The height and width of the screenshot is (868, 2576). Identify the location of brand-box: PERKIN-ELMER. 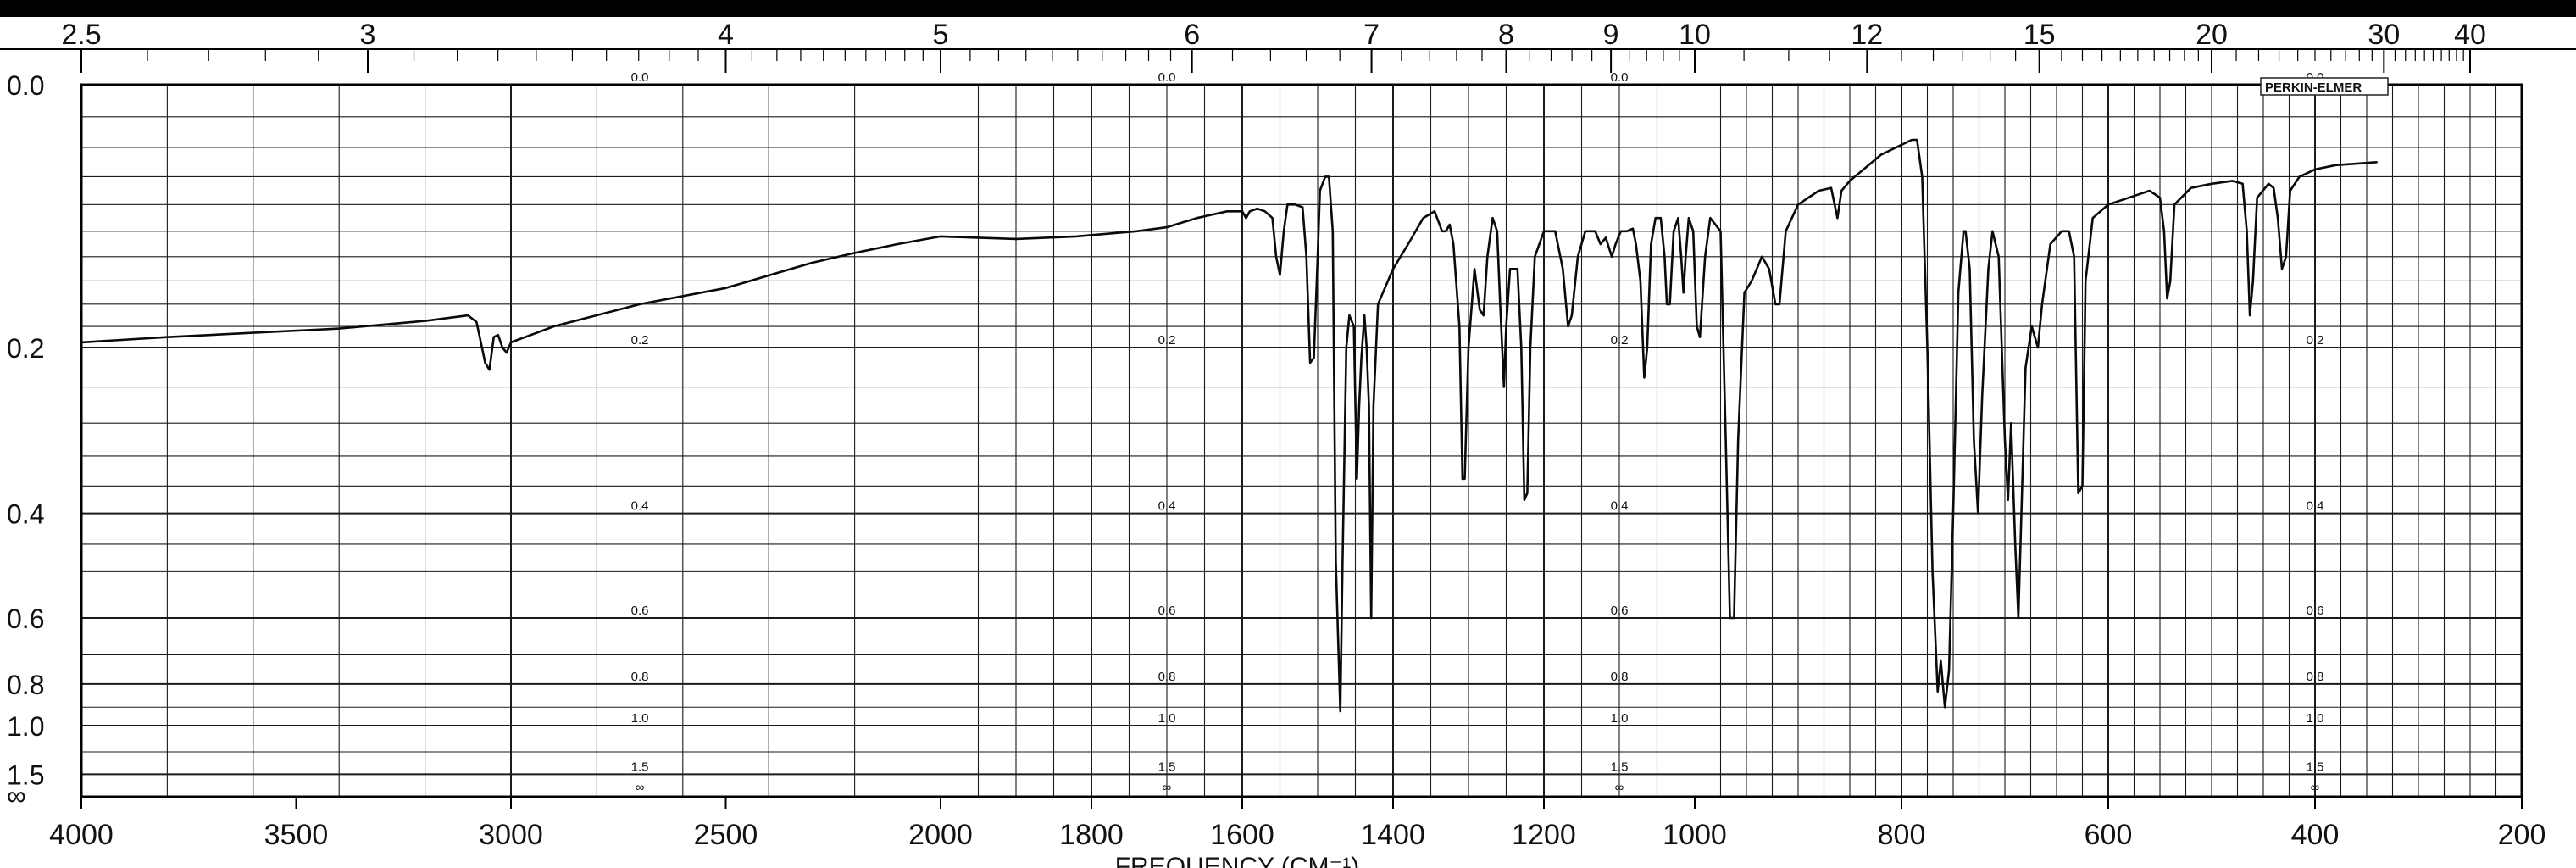
(2324, 86).